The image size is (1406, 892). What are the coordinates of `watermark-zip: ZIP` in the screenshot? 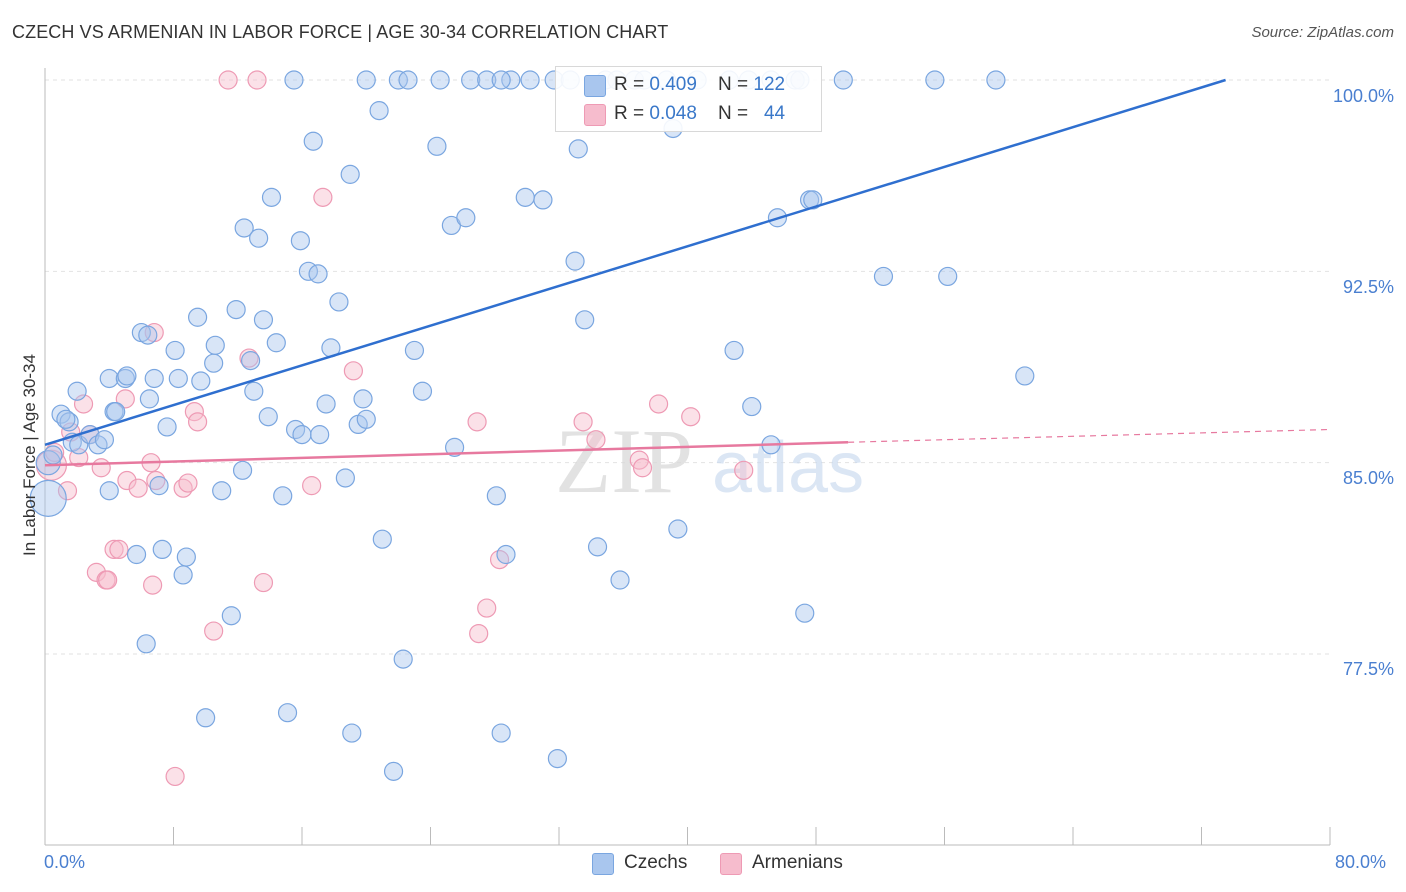 It's located at (624, 461).